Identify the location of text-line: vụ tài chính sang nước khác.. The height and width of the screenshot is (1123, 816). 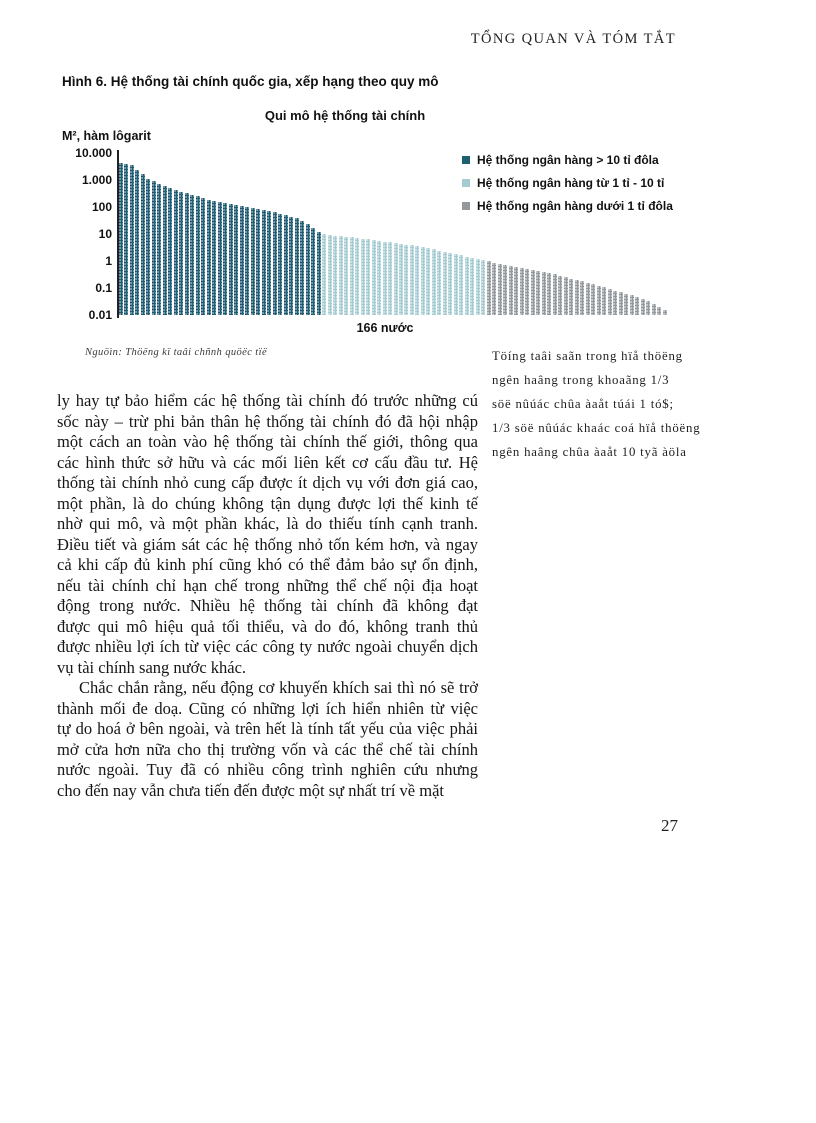
(152, 667).